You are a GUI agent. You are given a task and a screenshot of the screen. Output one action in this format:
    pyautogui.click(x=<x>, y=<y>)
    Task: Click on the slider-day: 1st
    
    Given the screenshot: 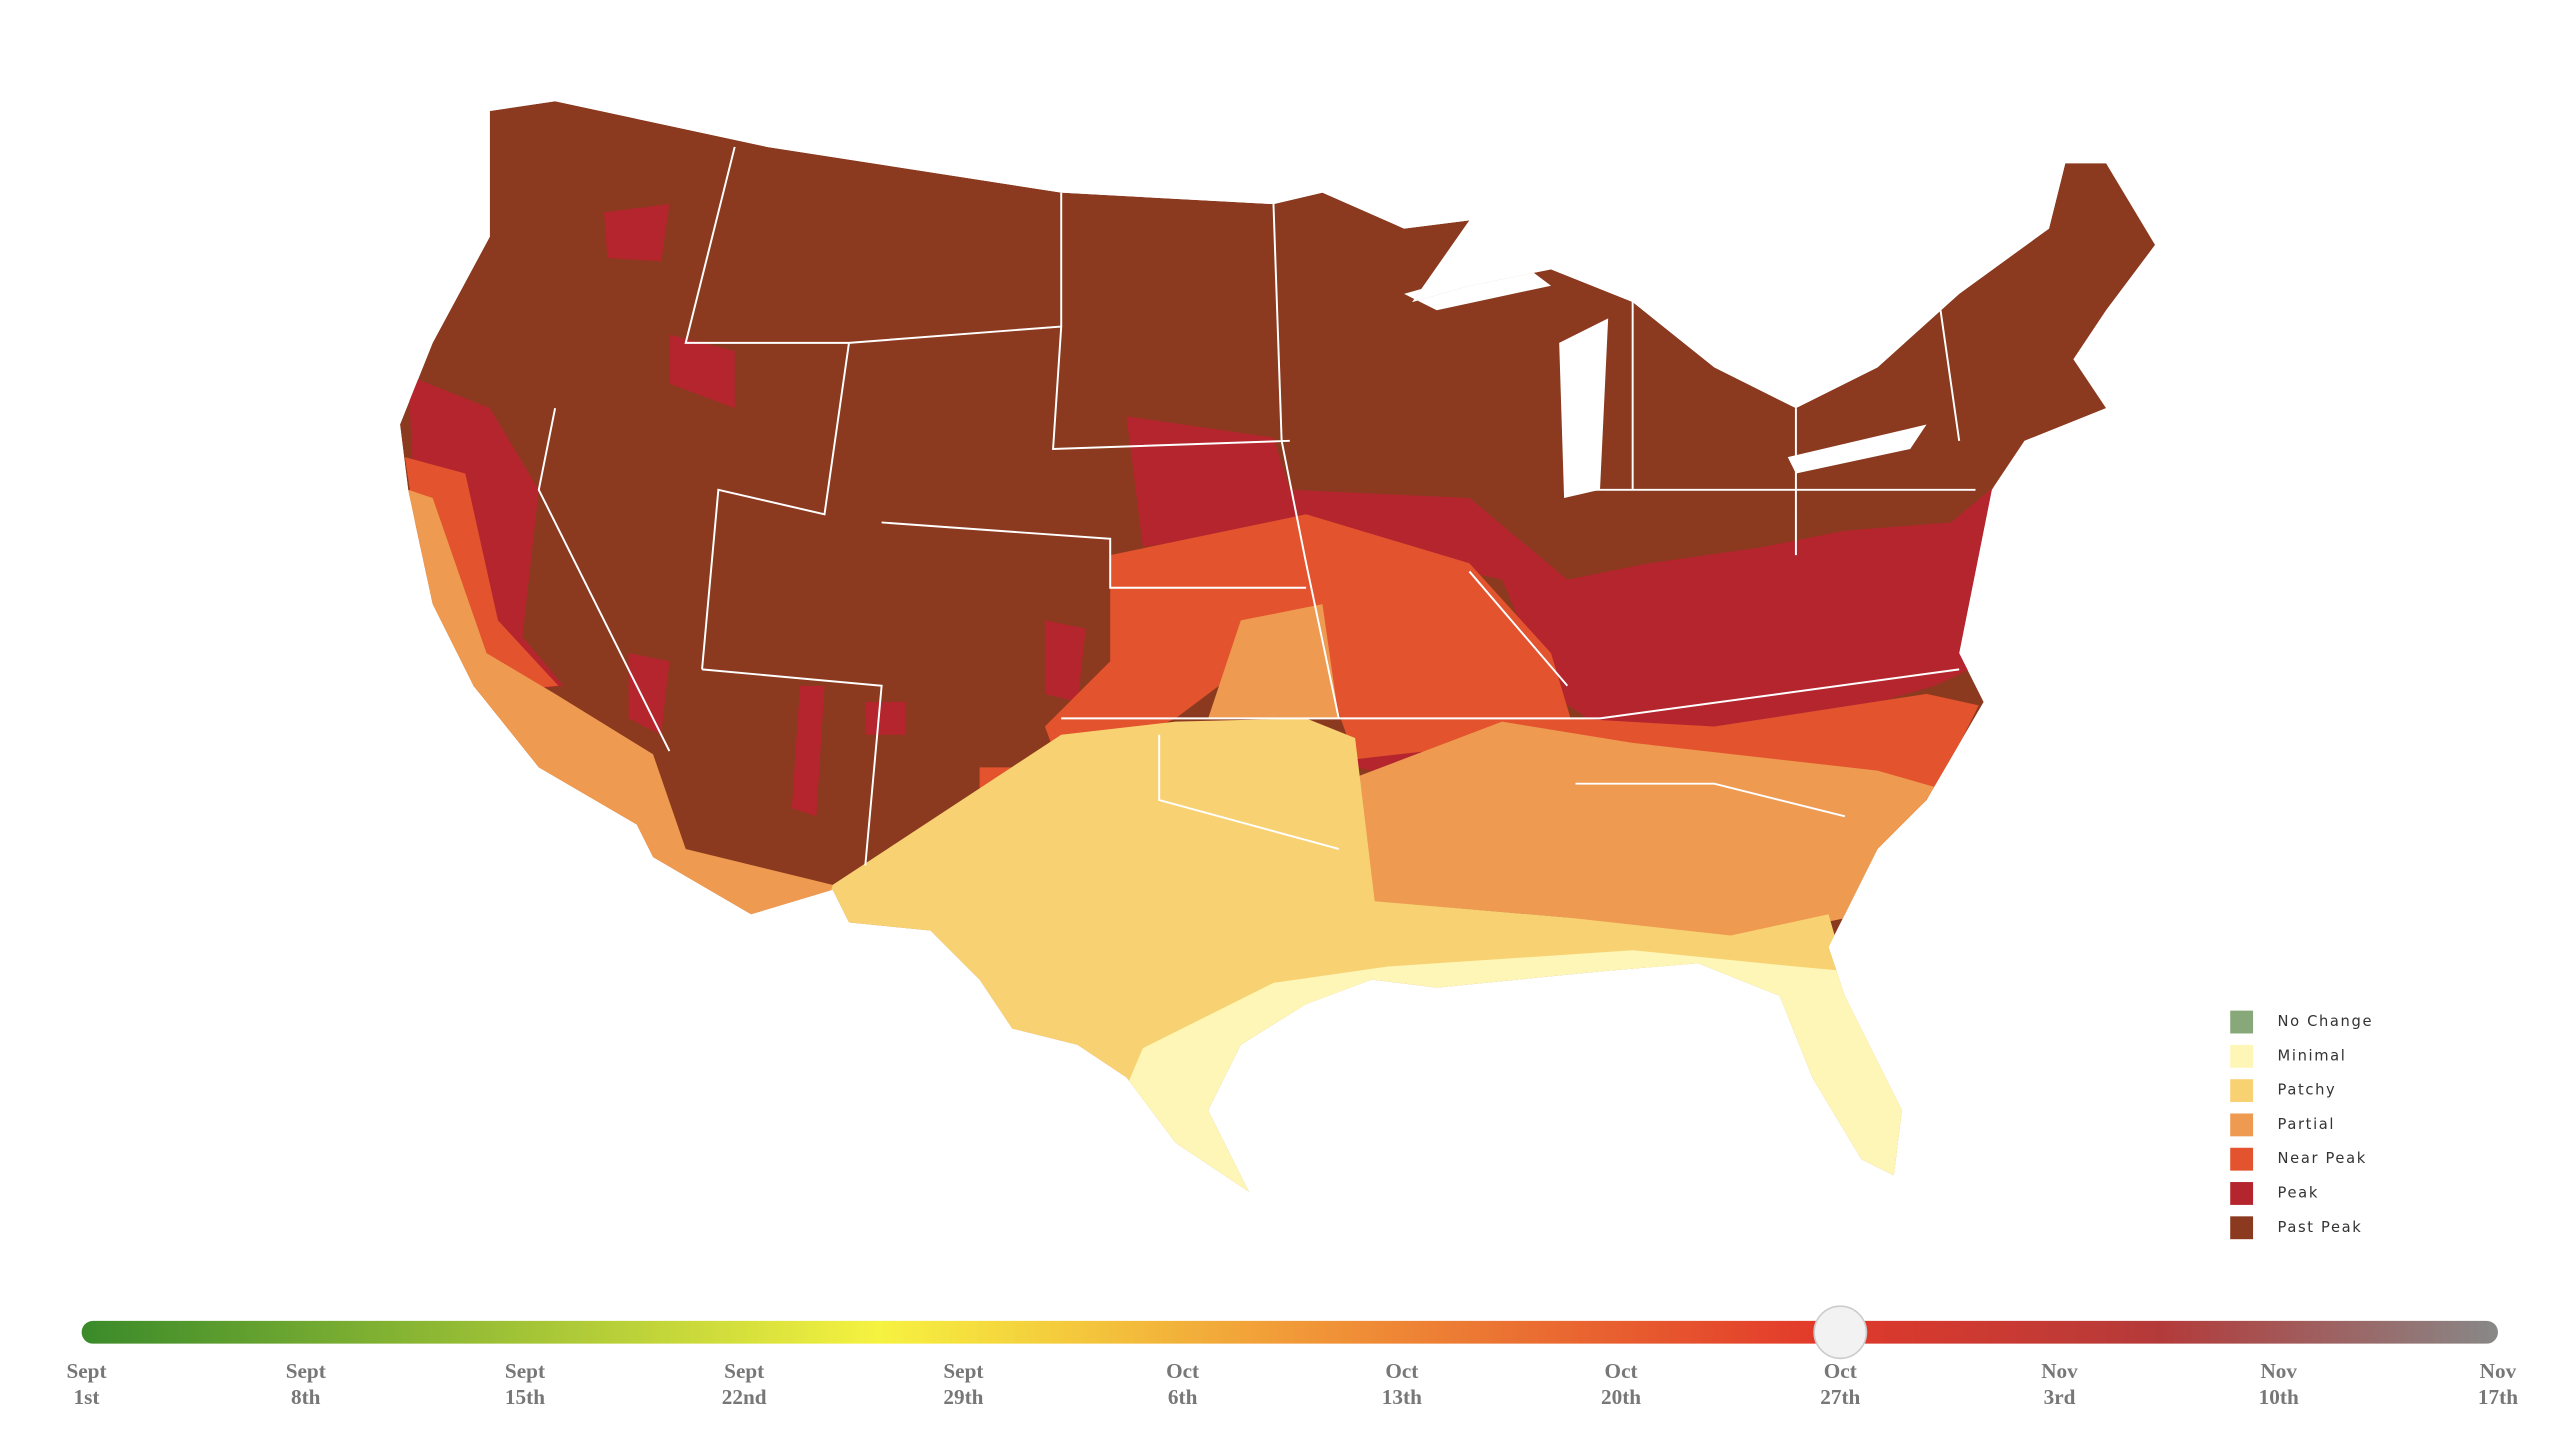 What is the action you would take?
    pyautogui.click(x=87, y=1397)
    